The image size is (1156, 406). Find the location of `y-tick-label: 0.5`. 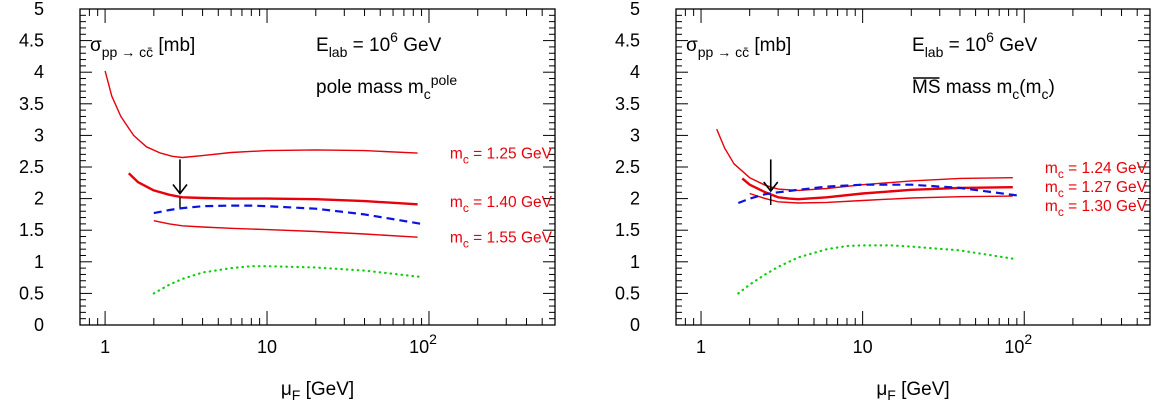

y-tick-label: 0.5 is located at coordinates (31, 293).